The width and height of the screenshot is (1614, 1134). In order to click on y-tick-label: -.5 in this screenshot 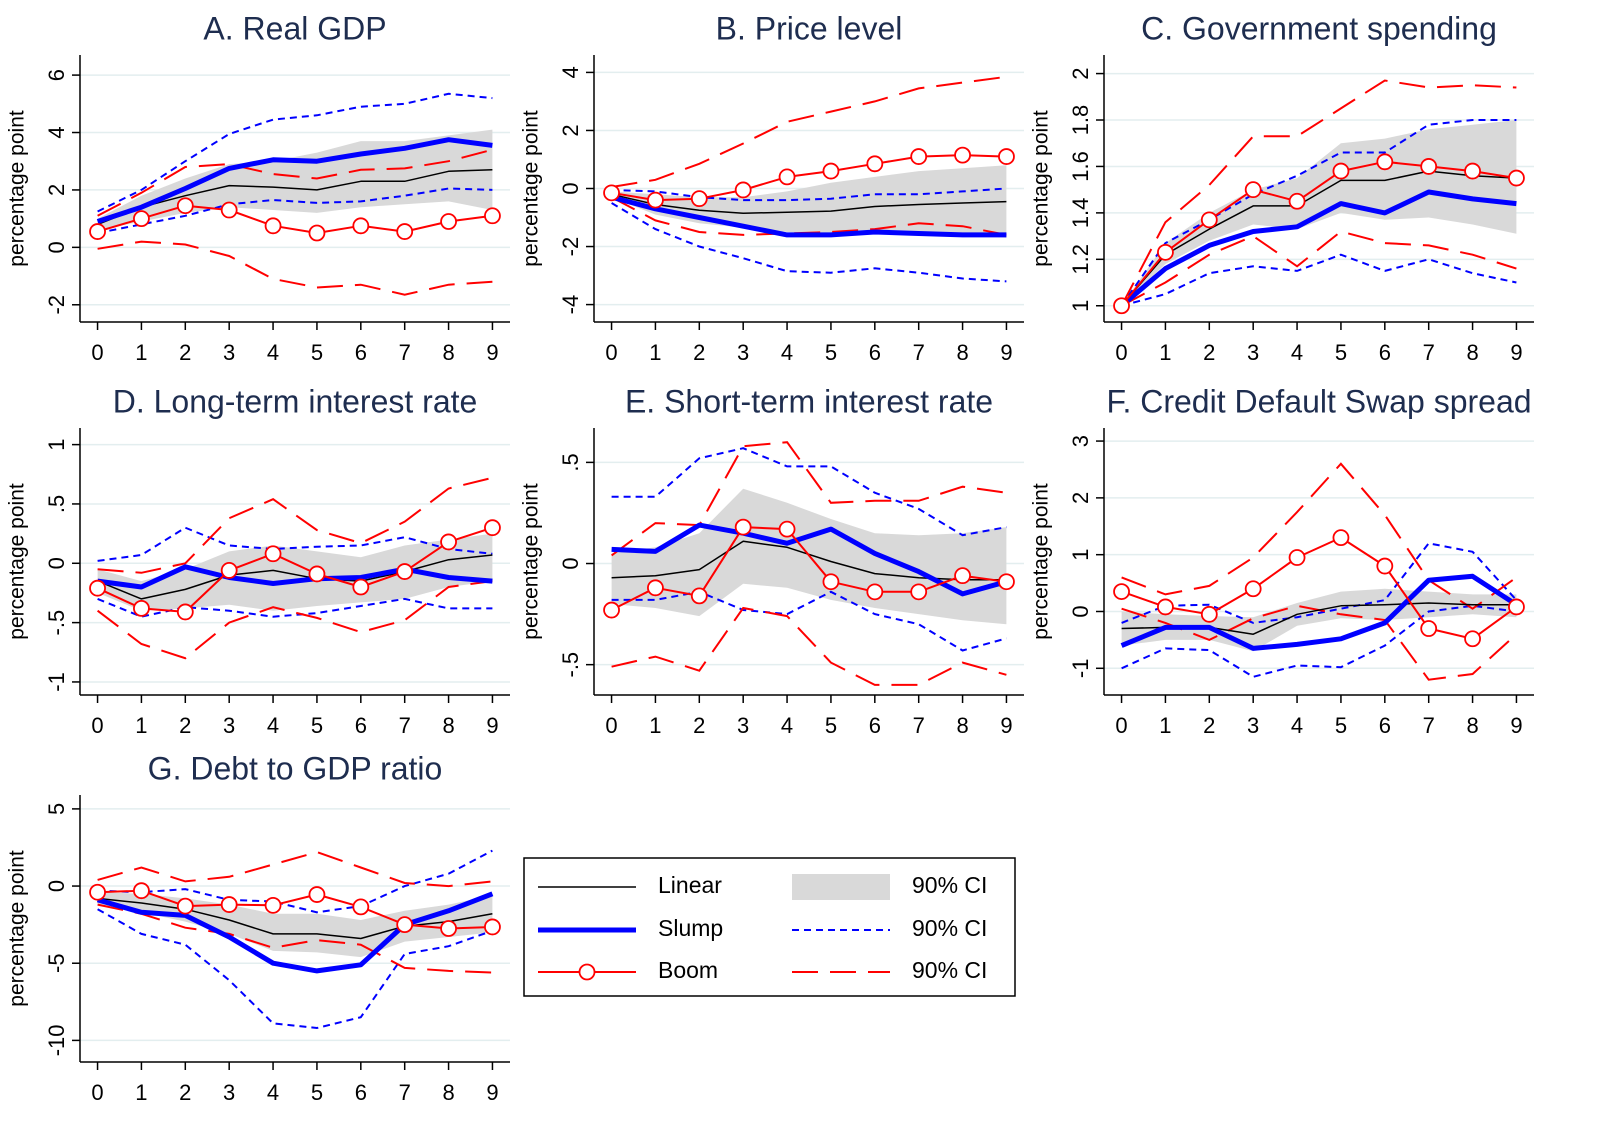, I will do `click(56, 623)`.